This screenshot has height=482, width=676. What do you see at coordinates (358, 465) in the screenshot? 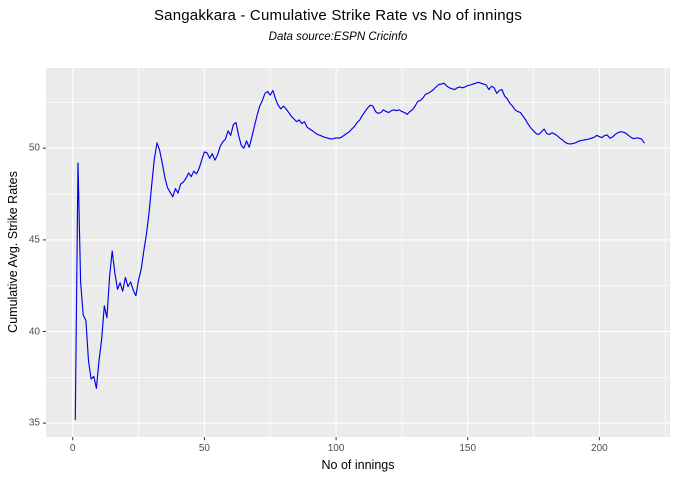
I see `x-axis-title: No of innings` at bounding box center [358, 465].